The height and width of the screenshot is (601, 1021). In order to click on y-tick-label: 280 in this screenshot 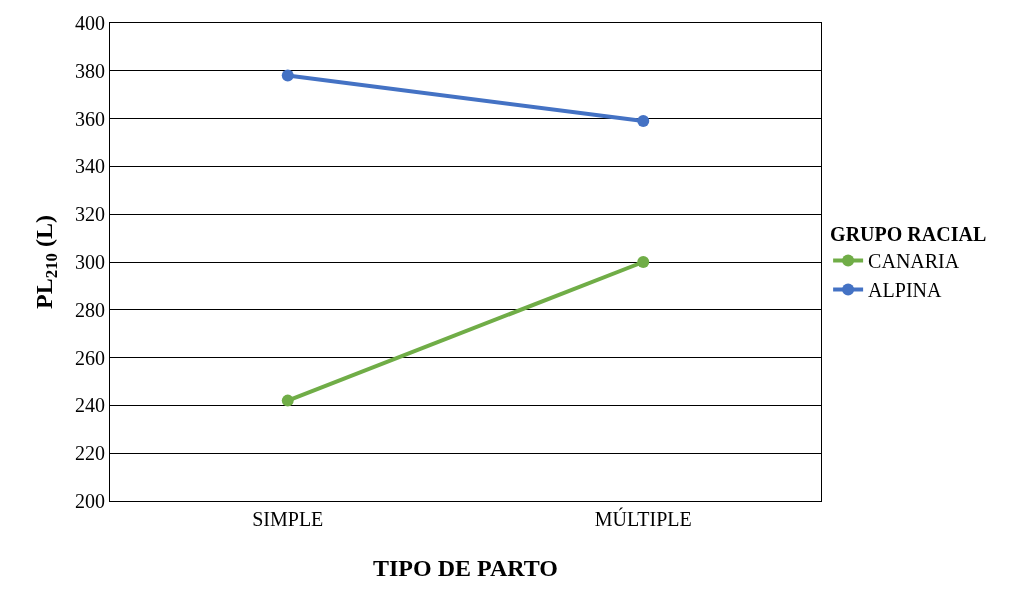, I will do `click(90, 309)`.